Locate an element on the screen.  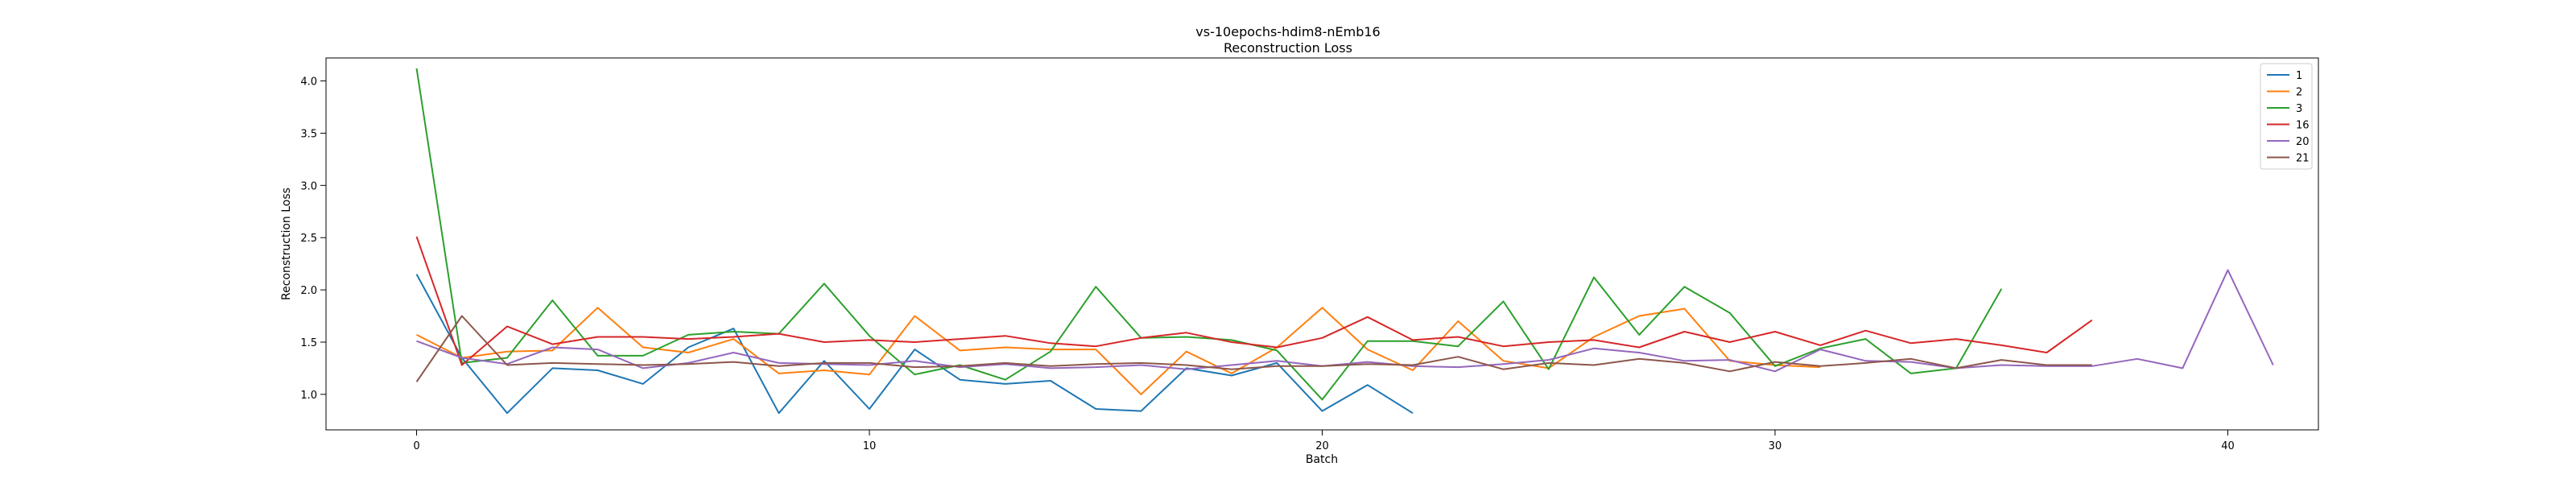
x-tick-label: 40 is located at coordinates (2228, 446).